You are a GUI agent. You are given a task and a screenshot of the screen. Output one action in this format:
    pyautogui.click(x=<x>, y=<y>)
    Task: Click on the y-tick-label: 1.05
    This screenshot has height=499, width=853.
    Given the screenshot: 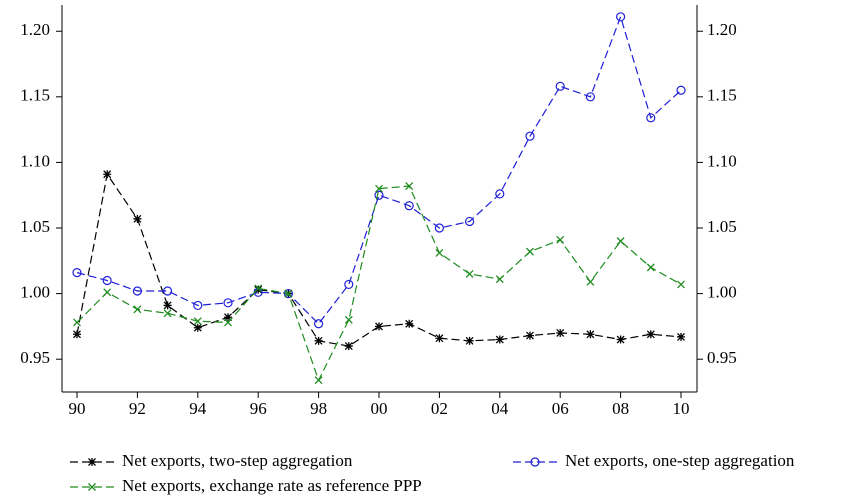 What is the action you would take?
    pyautogui.click(x=35, y=226)
    